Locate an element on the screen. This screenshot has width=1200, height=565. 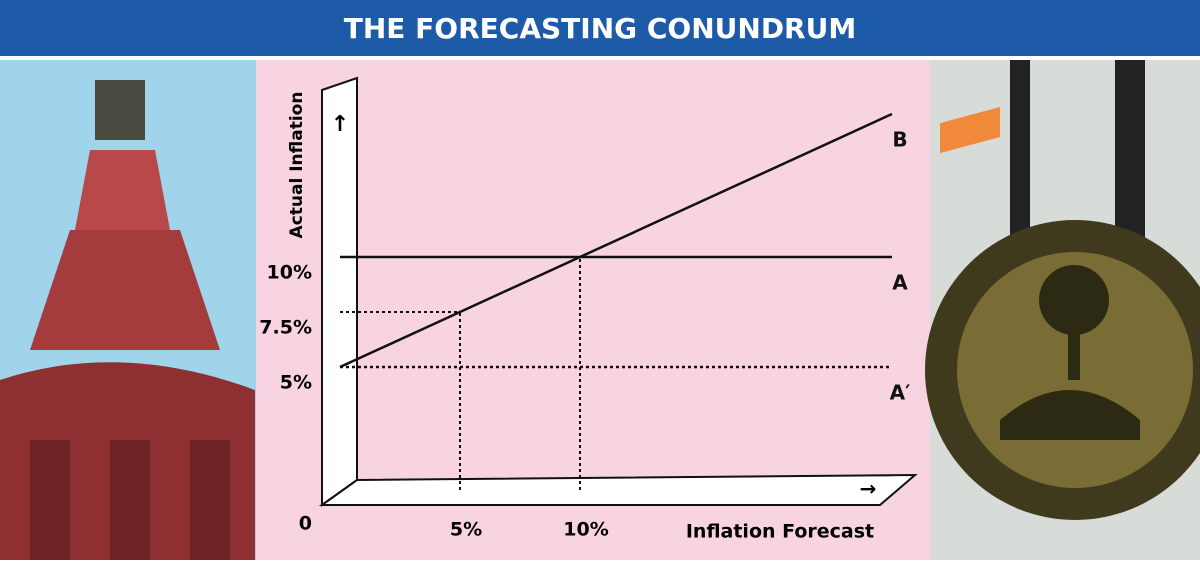
header-bar is located at coordinates (600, 28).